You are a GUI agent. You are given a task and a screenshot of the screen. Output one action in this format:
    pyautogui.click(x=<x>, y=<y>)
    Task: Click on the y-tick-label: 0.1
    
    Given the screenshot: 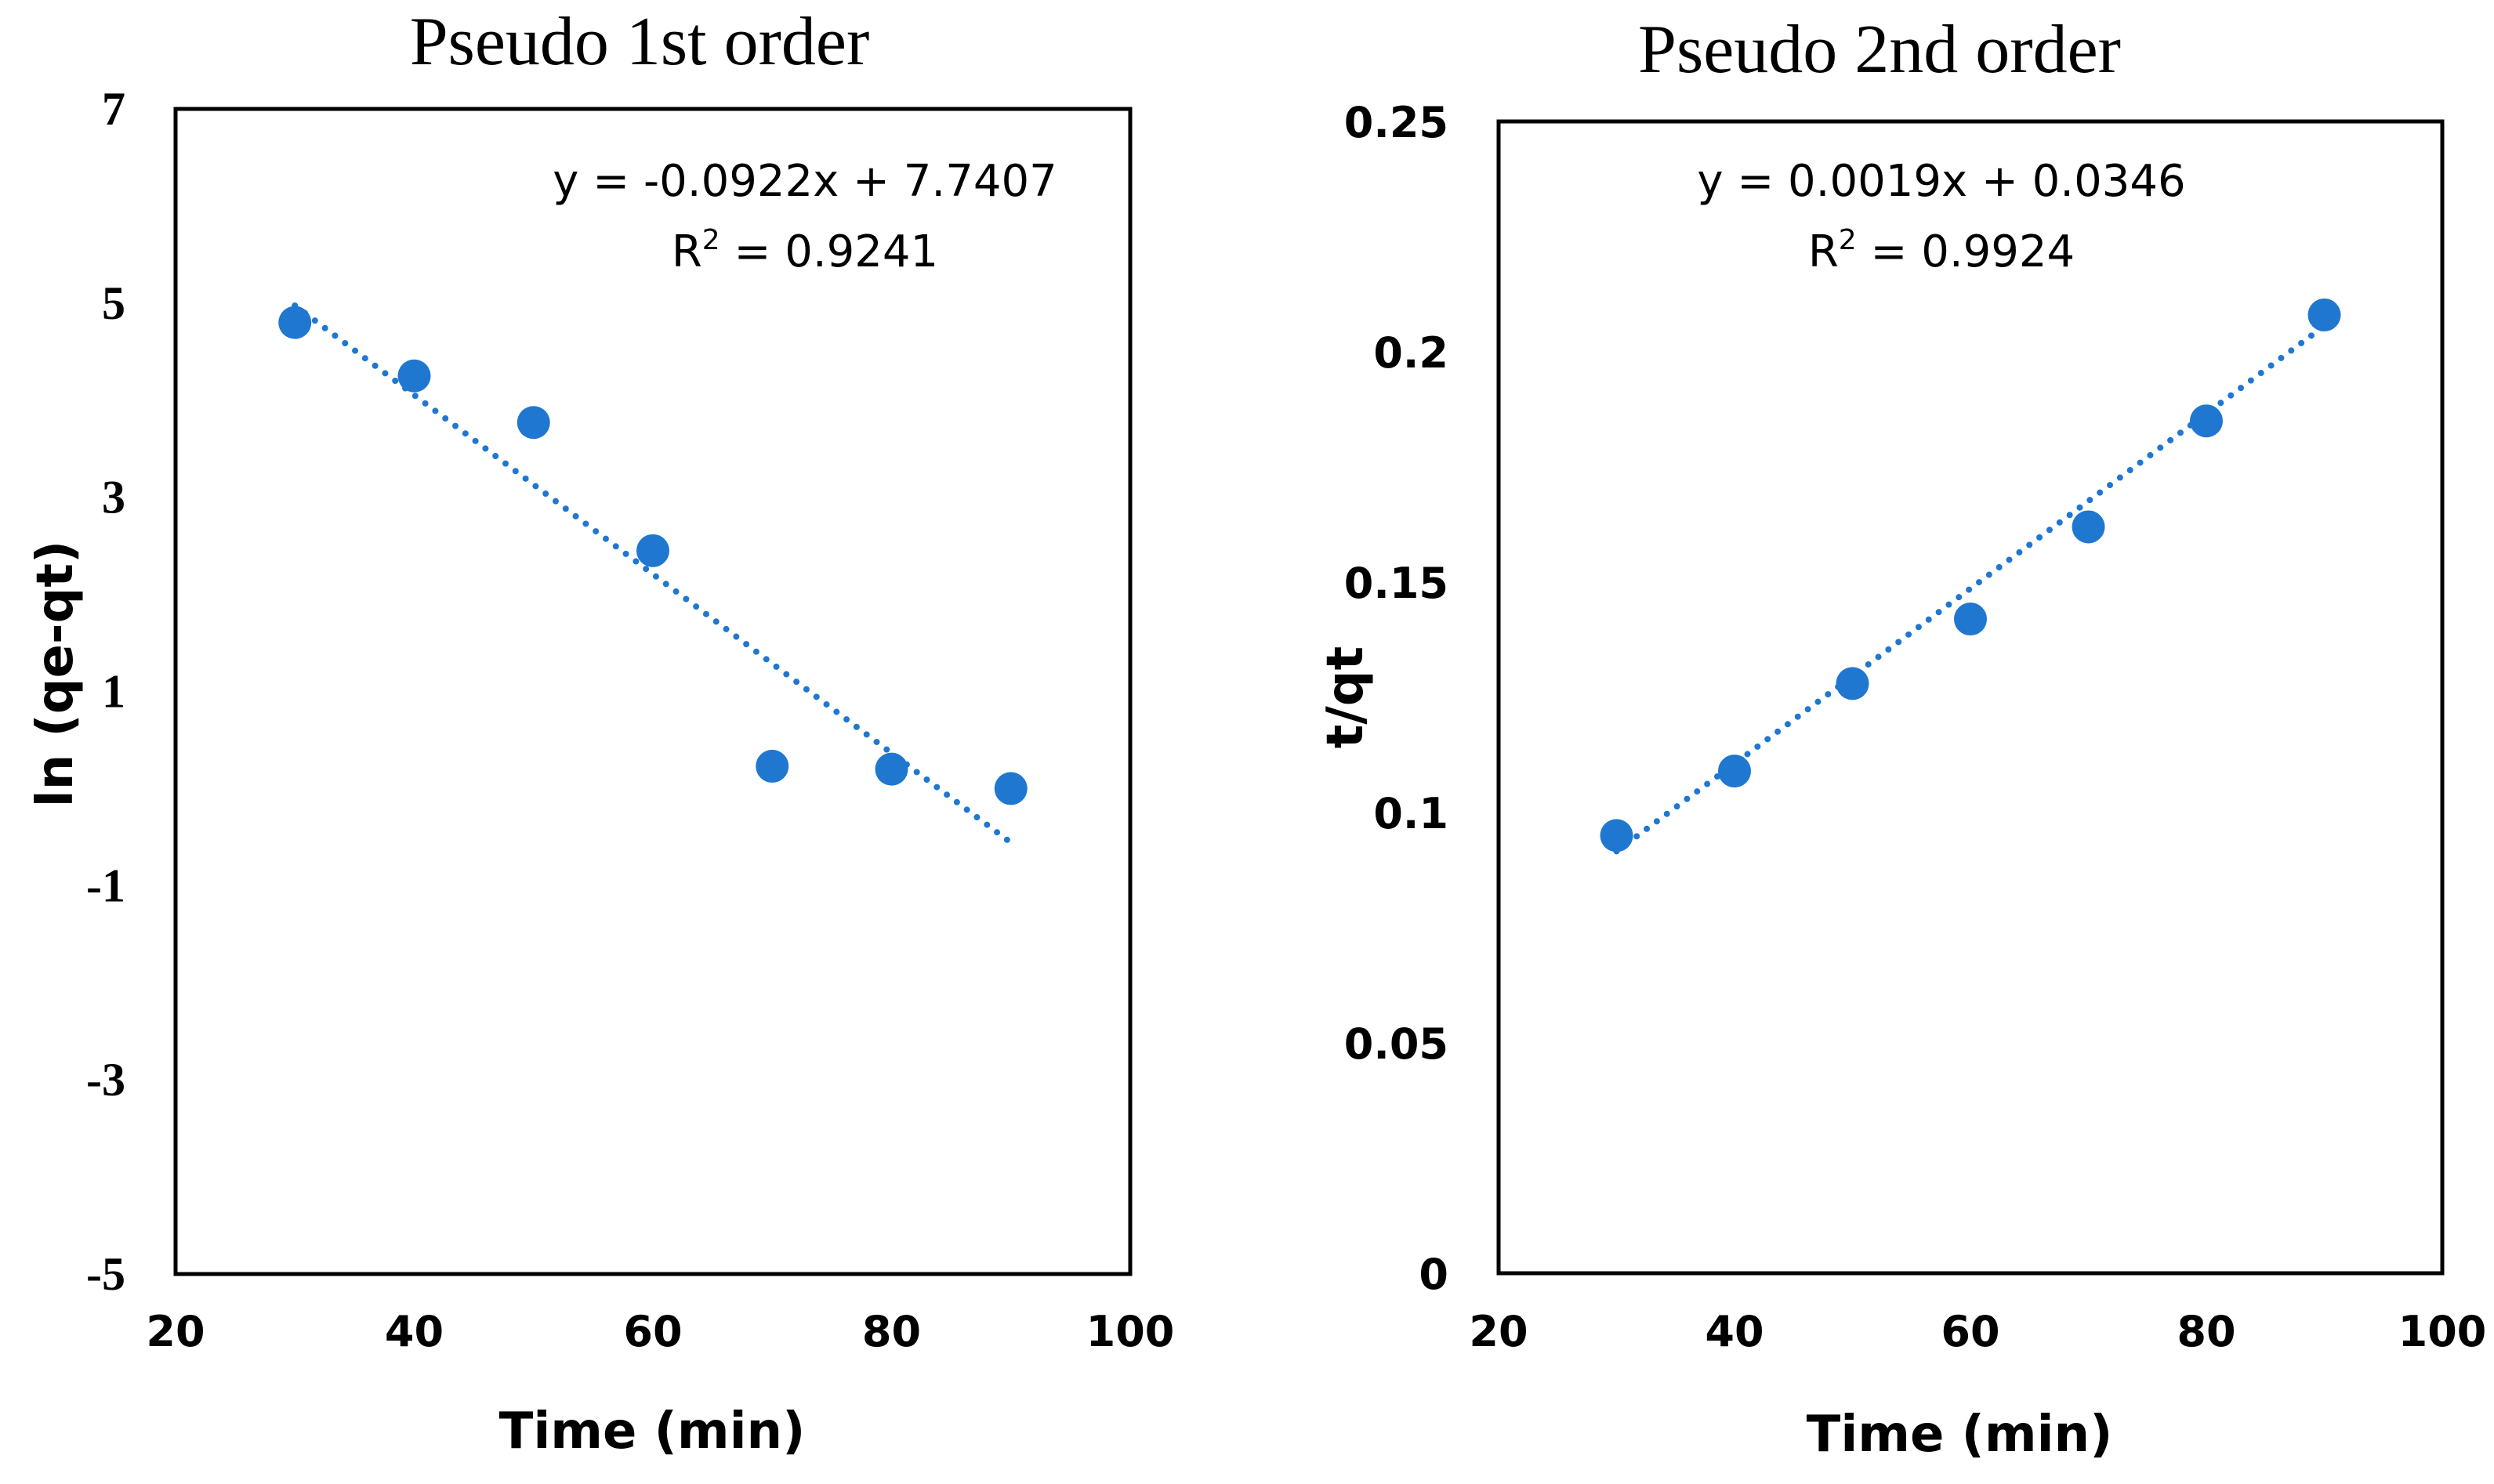 What is the action you would take?
    pyautogui.click(x=1411, y=813)
    